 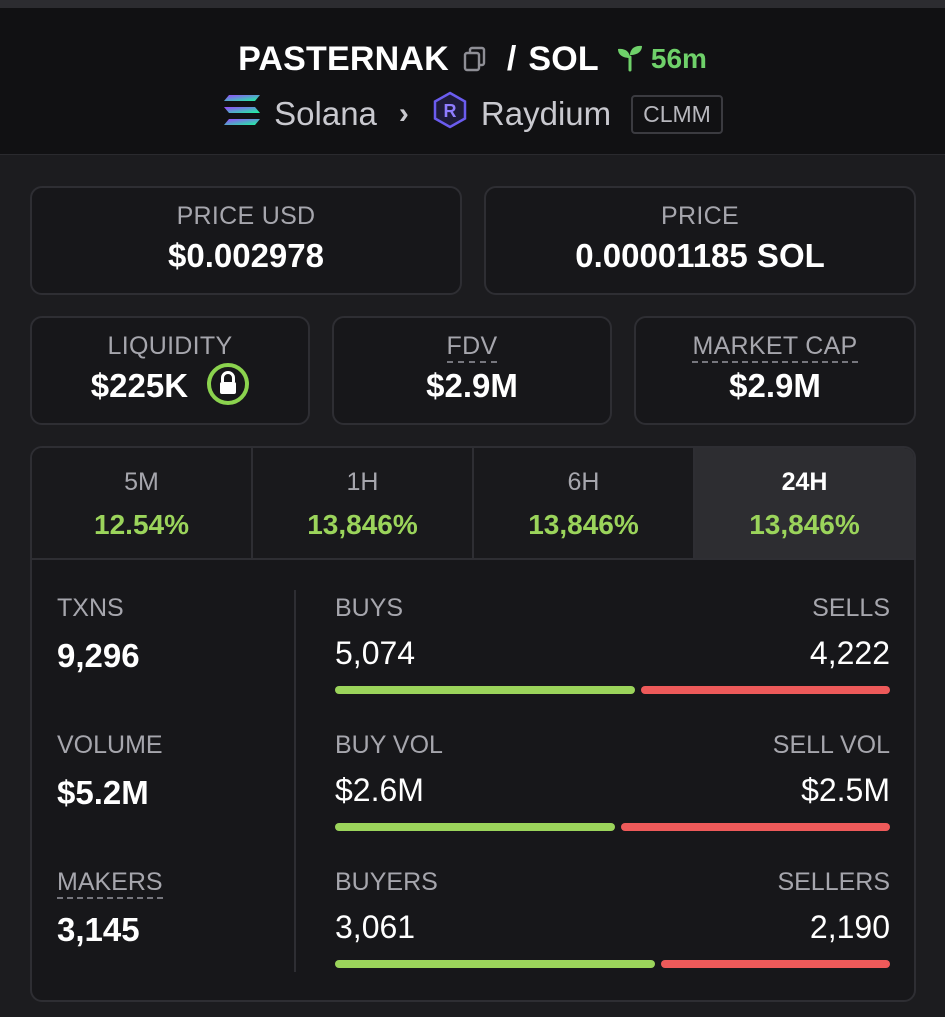 I want to click on buyers-label: BUYERS, so click(x=386, y=882).